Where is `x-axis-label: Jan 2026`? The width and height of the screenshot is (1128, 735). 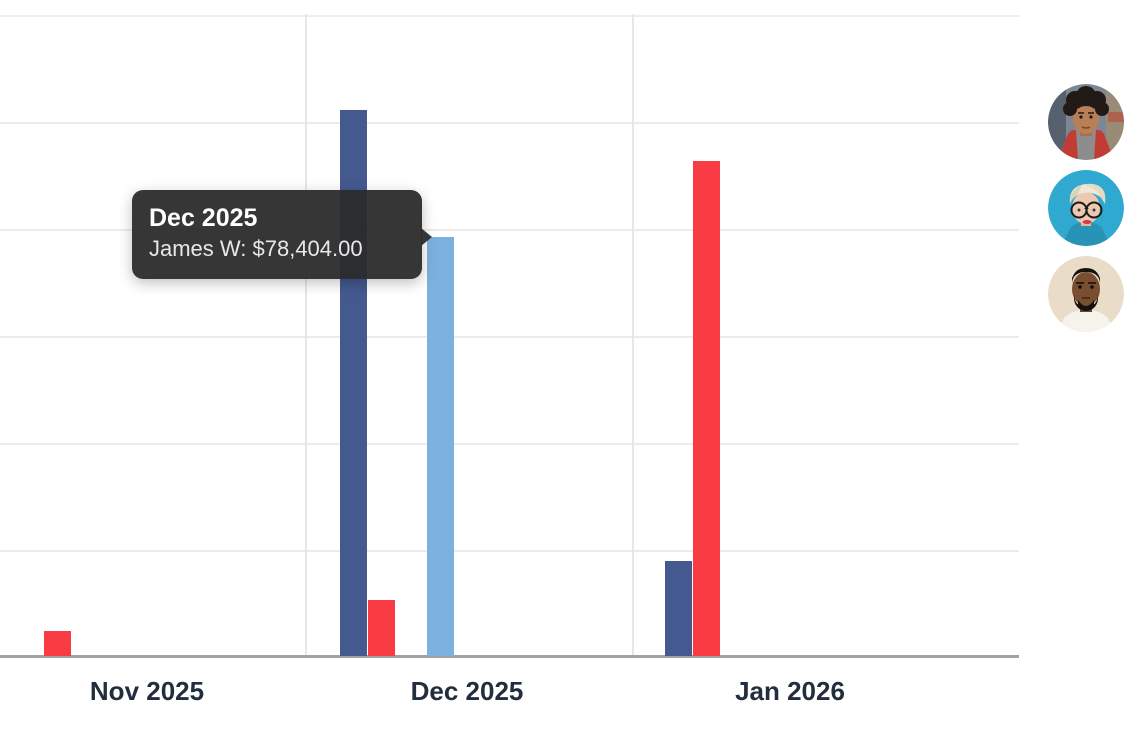
x-axis-label: Jan 2026 is located at coordinates (790, 691).